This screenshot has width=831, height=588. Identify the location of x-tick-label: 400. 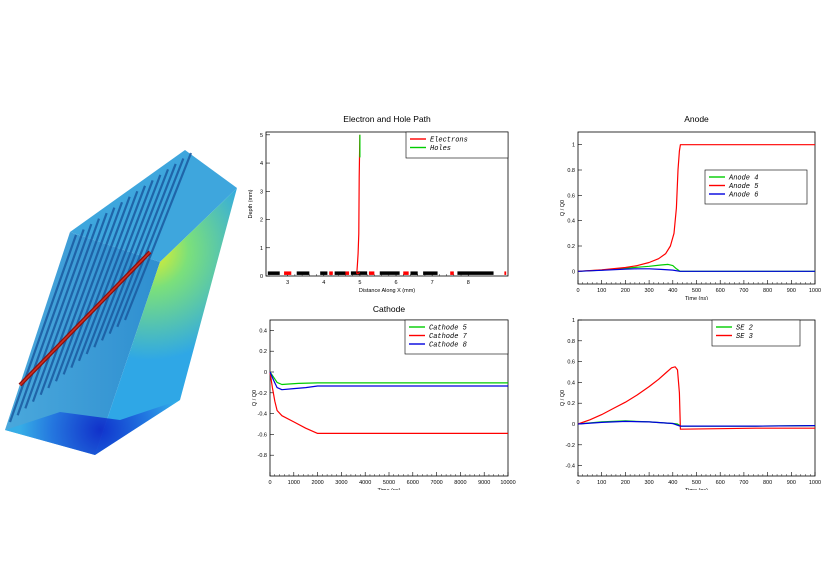
(672, 291).